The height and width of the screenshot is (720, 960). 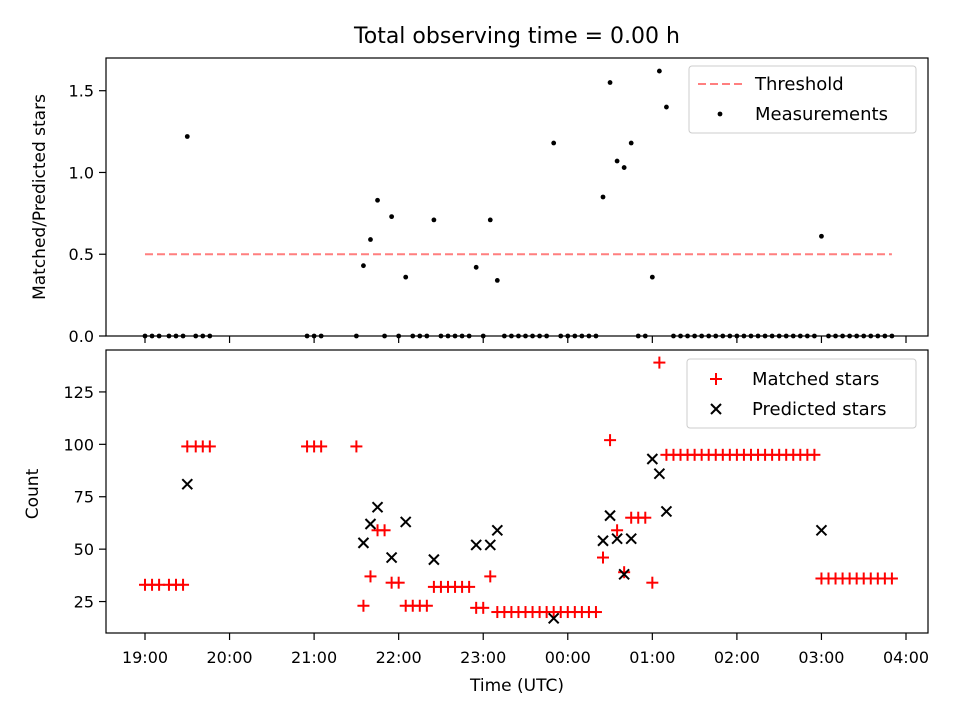 I want to click on y-tick-label: 0.0, so click(x=81, y=336).